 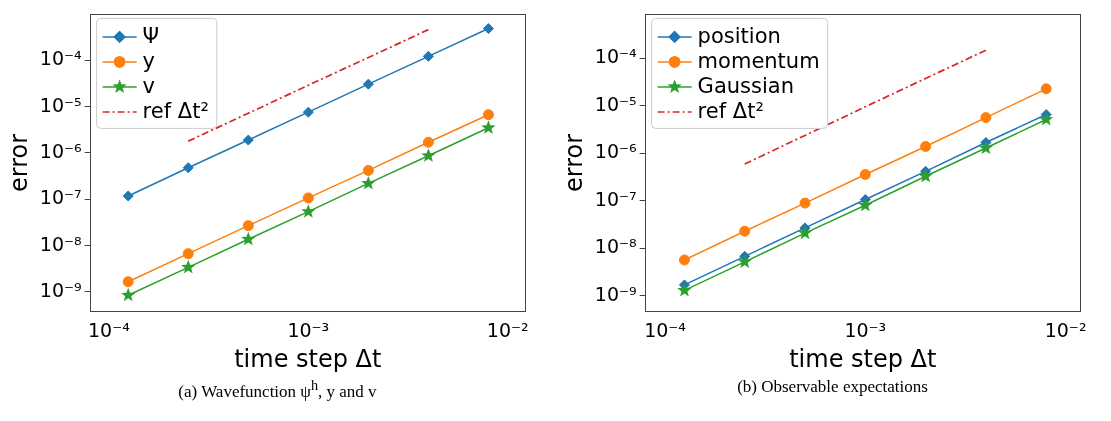 I want to click on legend-label: Ψ, so click(x=151, y=36).